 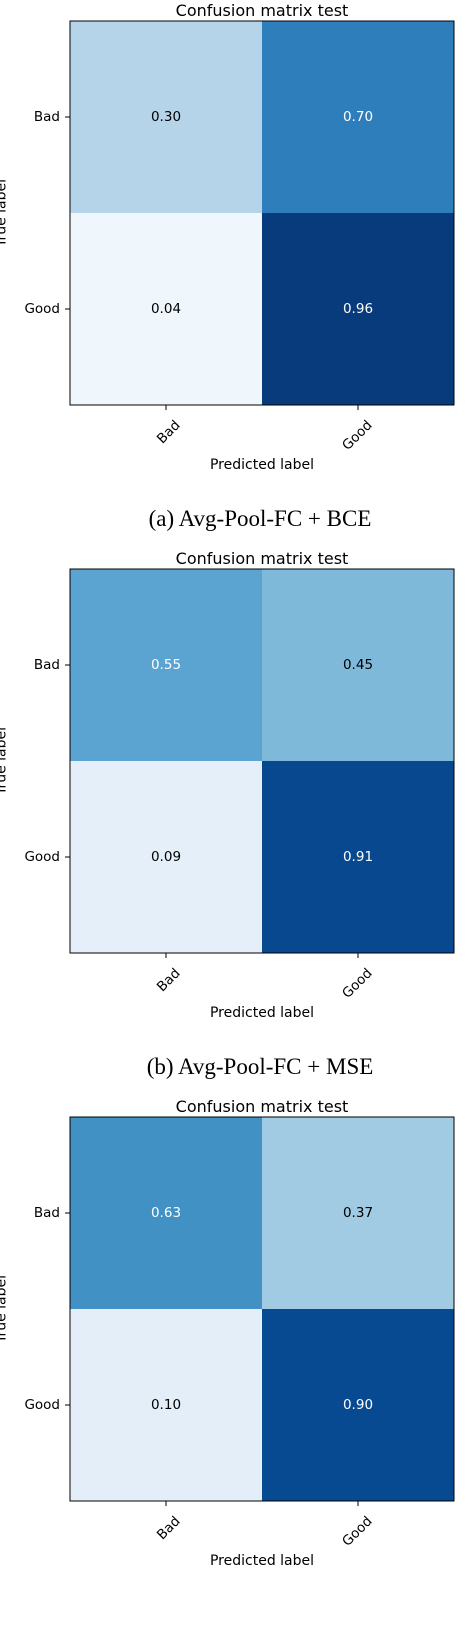 I want to click on cm2-x-tick-label-1: Good, so click(x=357, y=983).